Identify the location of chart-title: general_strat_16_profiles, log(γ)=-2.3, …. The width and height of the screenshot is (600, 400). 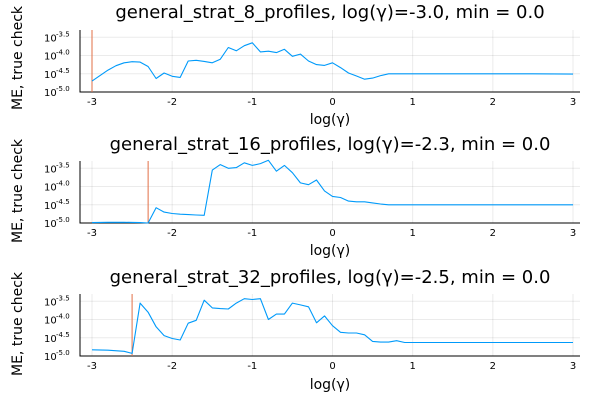
(330, 144).